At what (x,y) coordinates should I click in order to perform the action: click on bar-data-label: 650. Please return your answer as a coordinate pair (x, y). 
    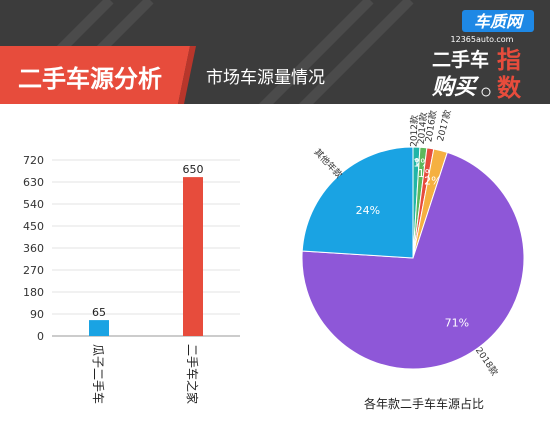
    Looking at the image, I should click on (193, 169).